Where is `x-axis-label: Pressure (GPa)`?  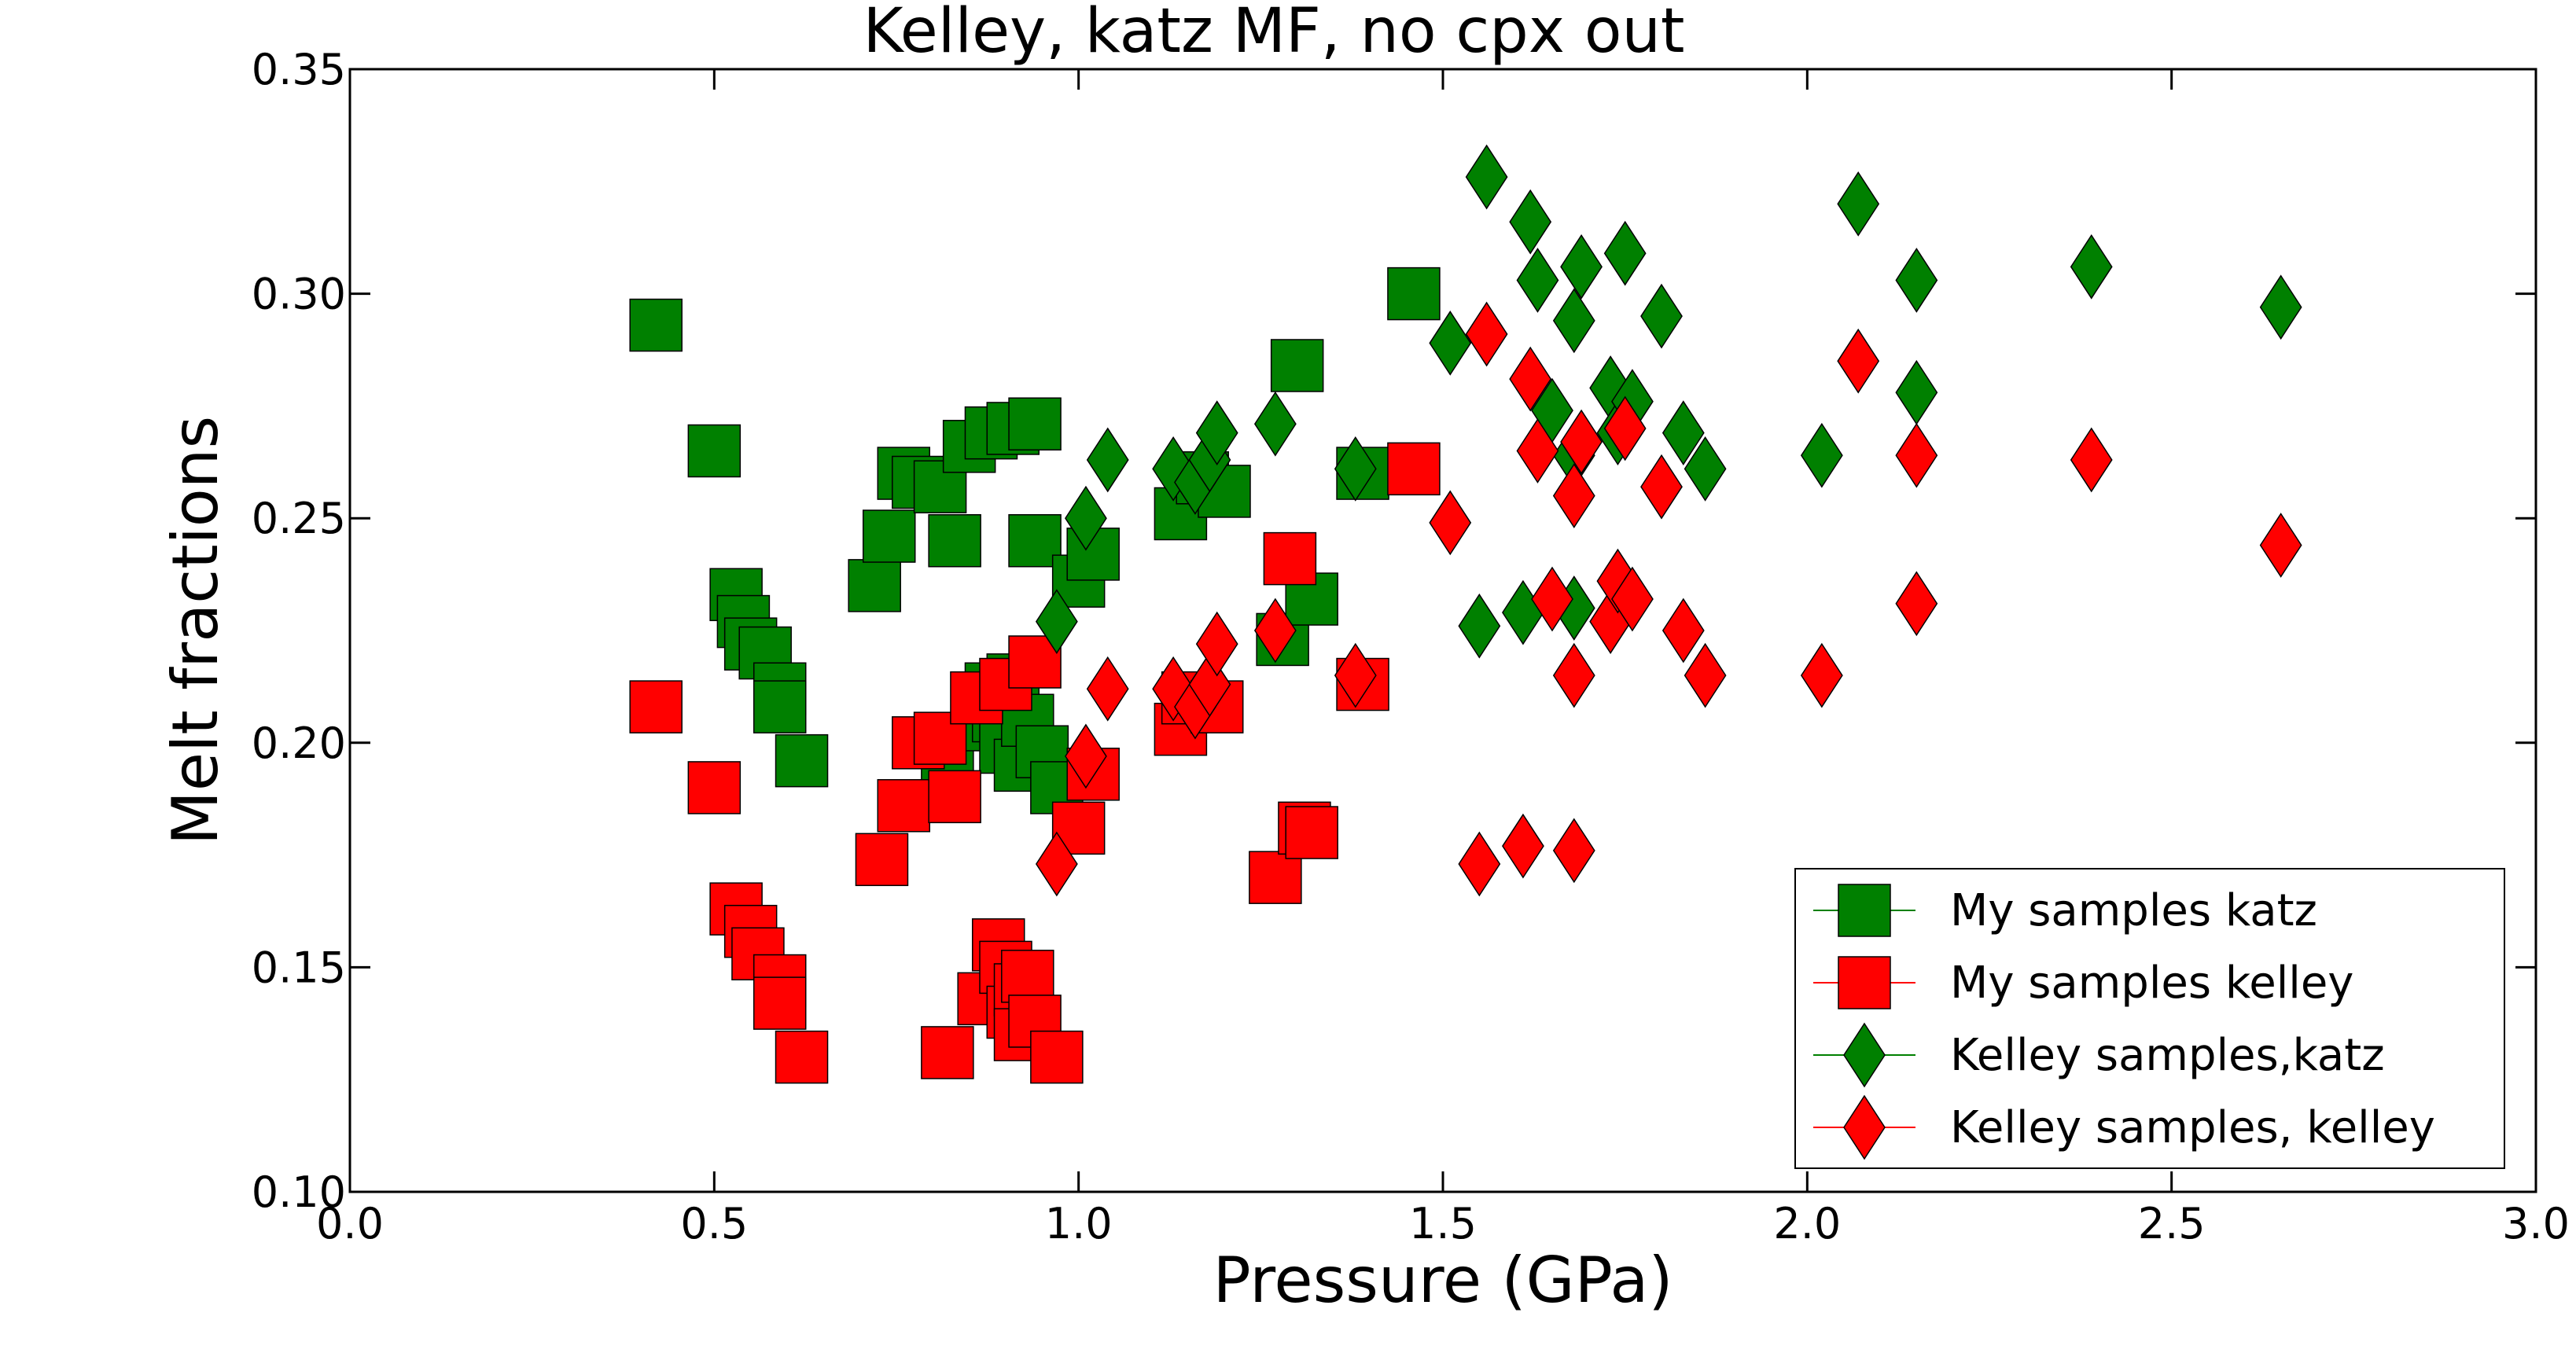
x-axis-label: Pressure (GPa) is located at coordinates (1443, 1280).